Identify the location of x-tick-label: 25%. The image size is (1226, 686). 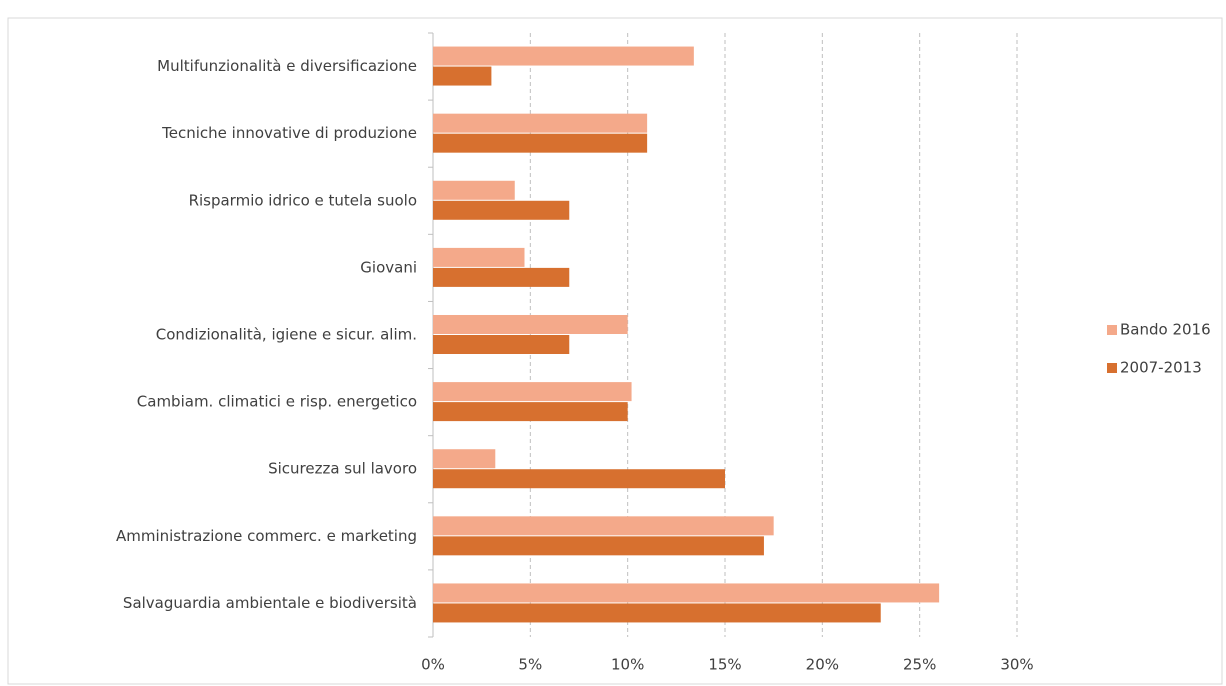
(919, 665).